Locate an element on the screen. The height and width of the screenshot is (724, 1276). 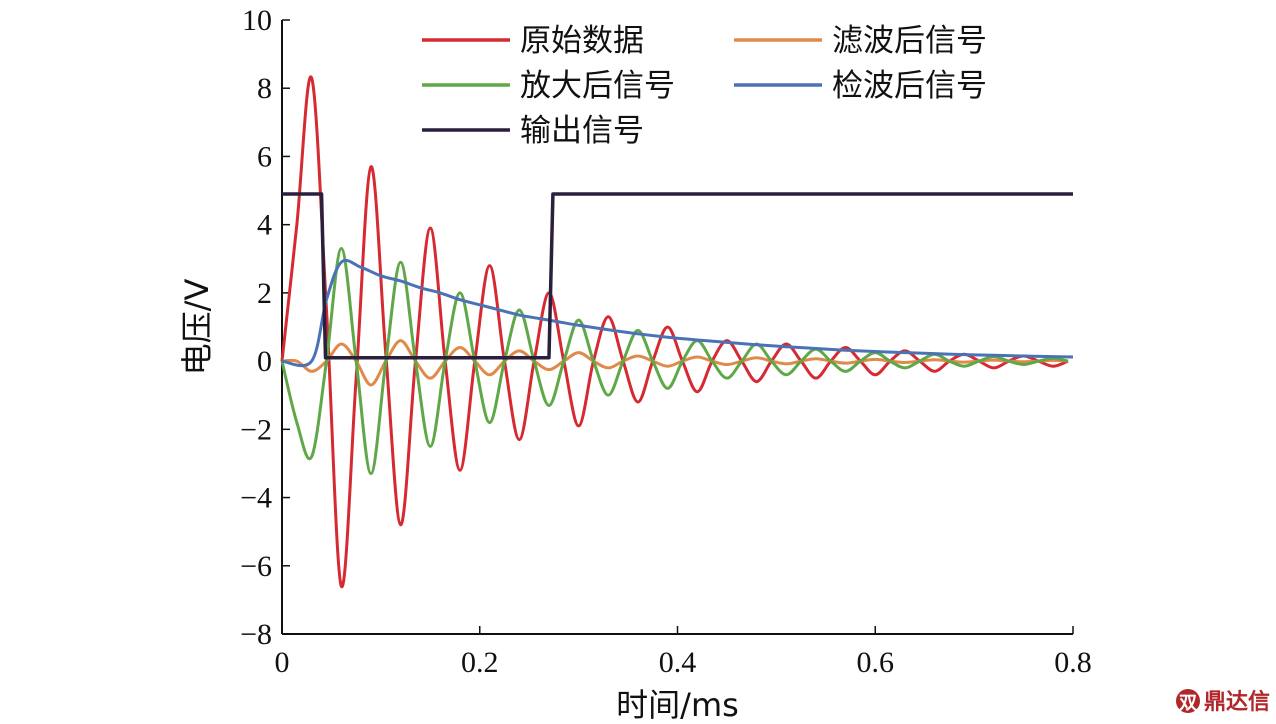
y-tick-label: −6 is located at coordinates (256, 566).